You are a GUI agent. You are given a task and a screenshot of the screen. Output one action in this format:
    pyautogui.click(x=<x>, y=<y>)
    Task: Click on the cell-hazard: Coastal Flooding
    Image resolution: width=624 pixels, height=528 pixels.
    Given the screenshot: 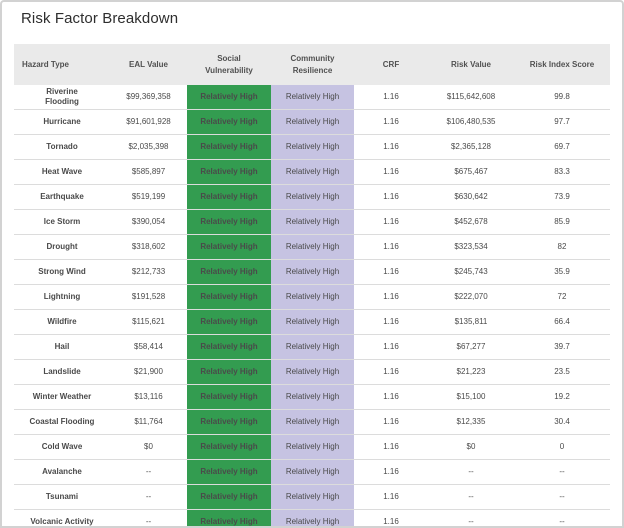 What is the action you would take?
    pyautogui.click(x=62, y=422)
    